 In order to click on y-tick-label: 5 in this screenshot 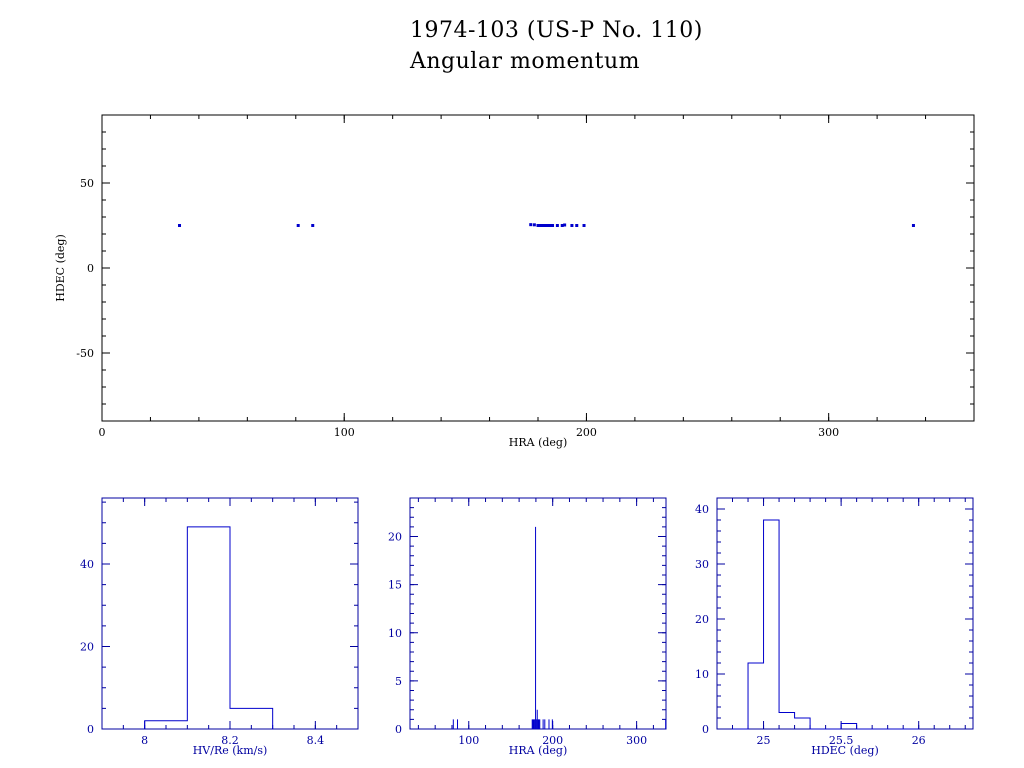, I will do `click(398, 681)`.